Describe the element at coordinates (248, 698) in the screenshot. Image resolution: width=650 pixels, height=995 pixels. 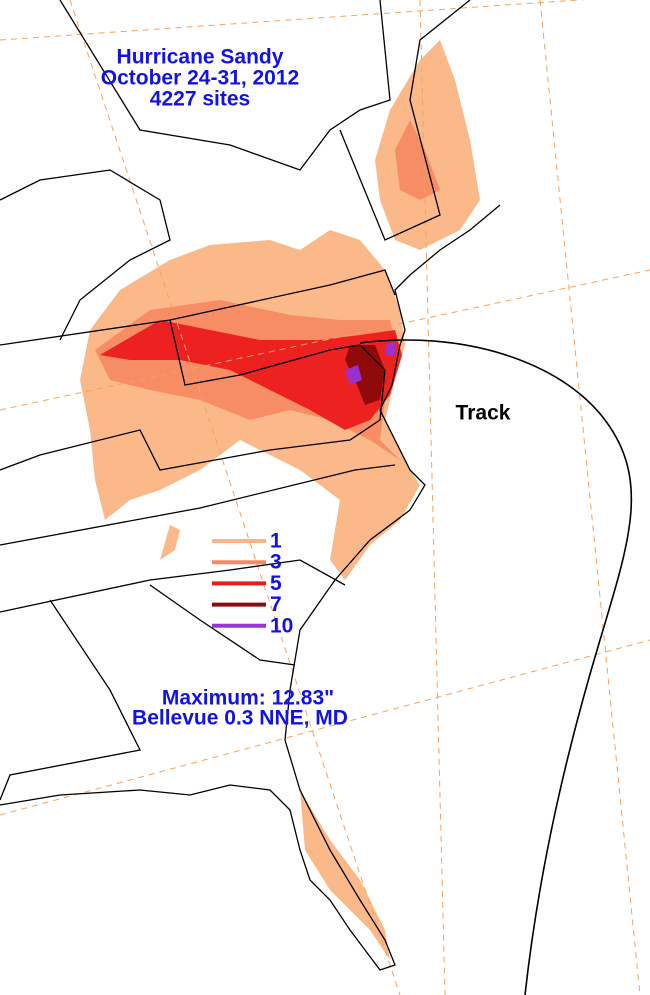
I see `maximum: Maximum: 12.83"` at that location.